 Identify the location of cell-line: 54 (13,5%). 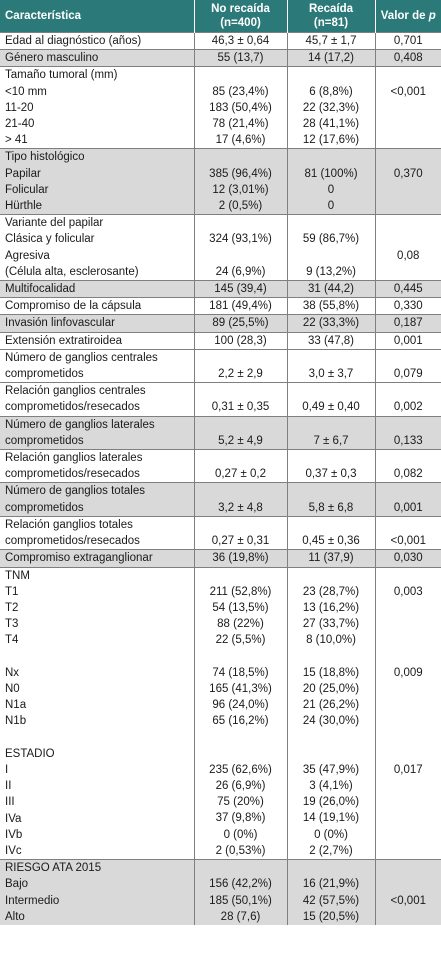
(240, 607).